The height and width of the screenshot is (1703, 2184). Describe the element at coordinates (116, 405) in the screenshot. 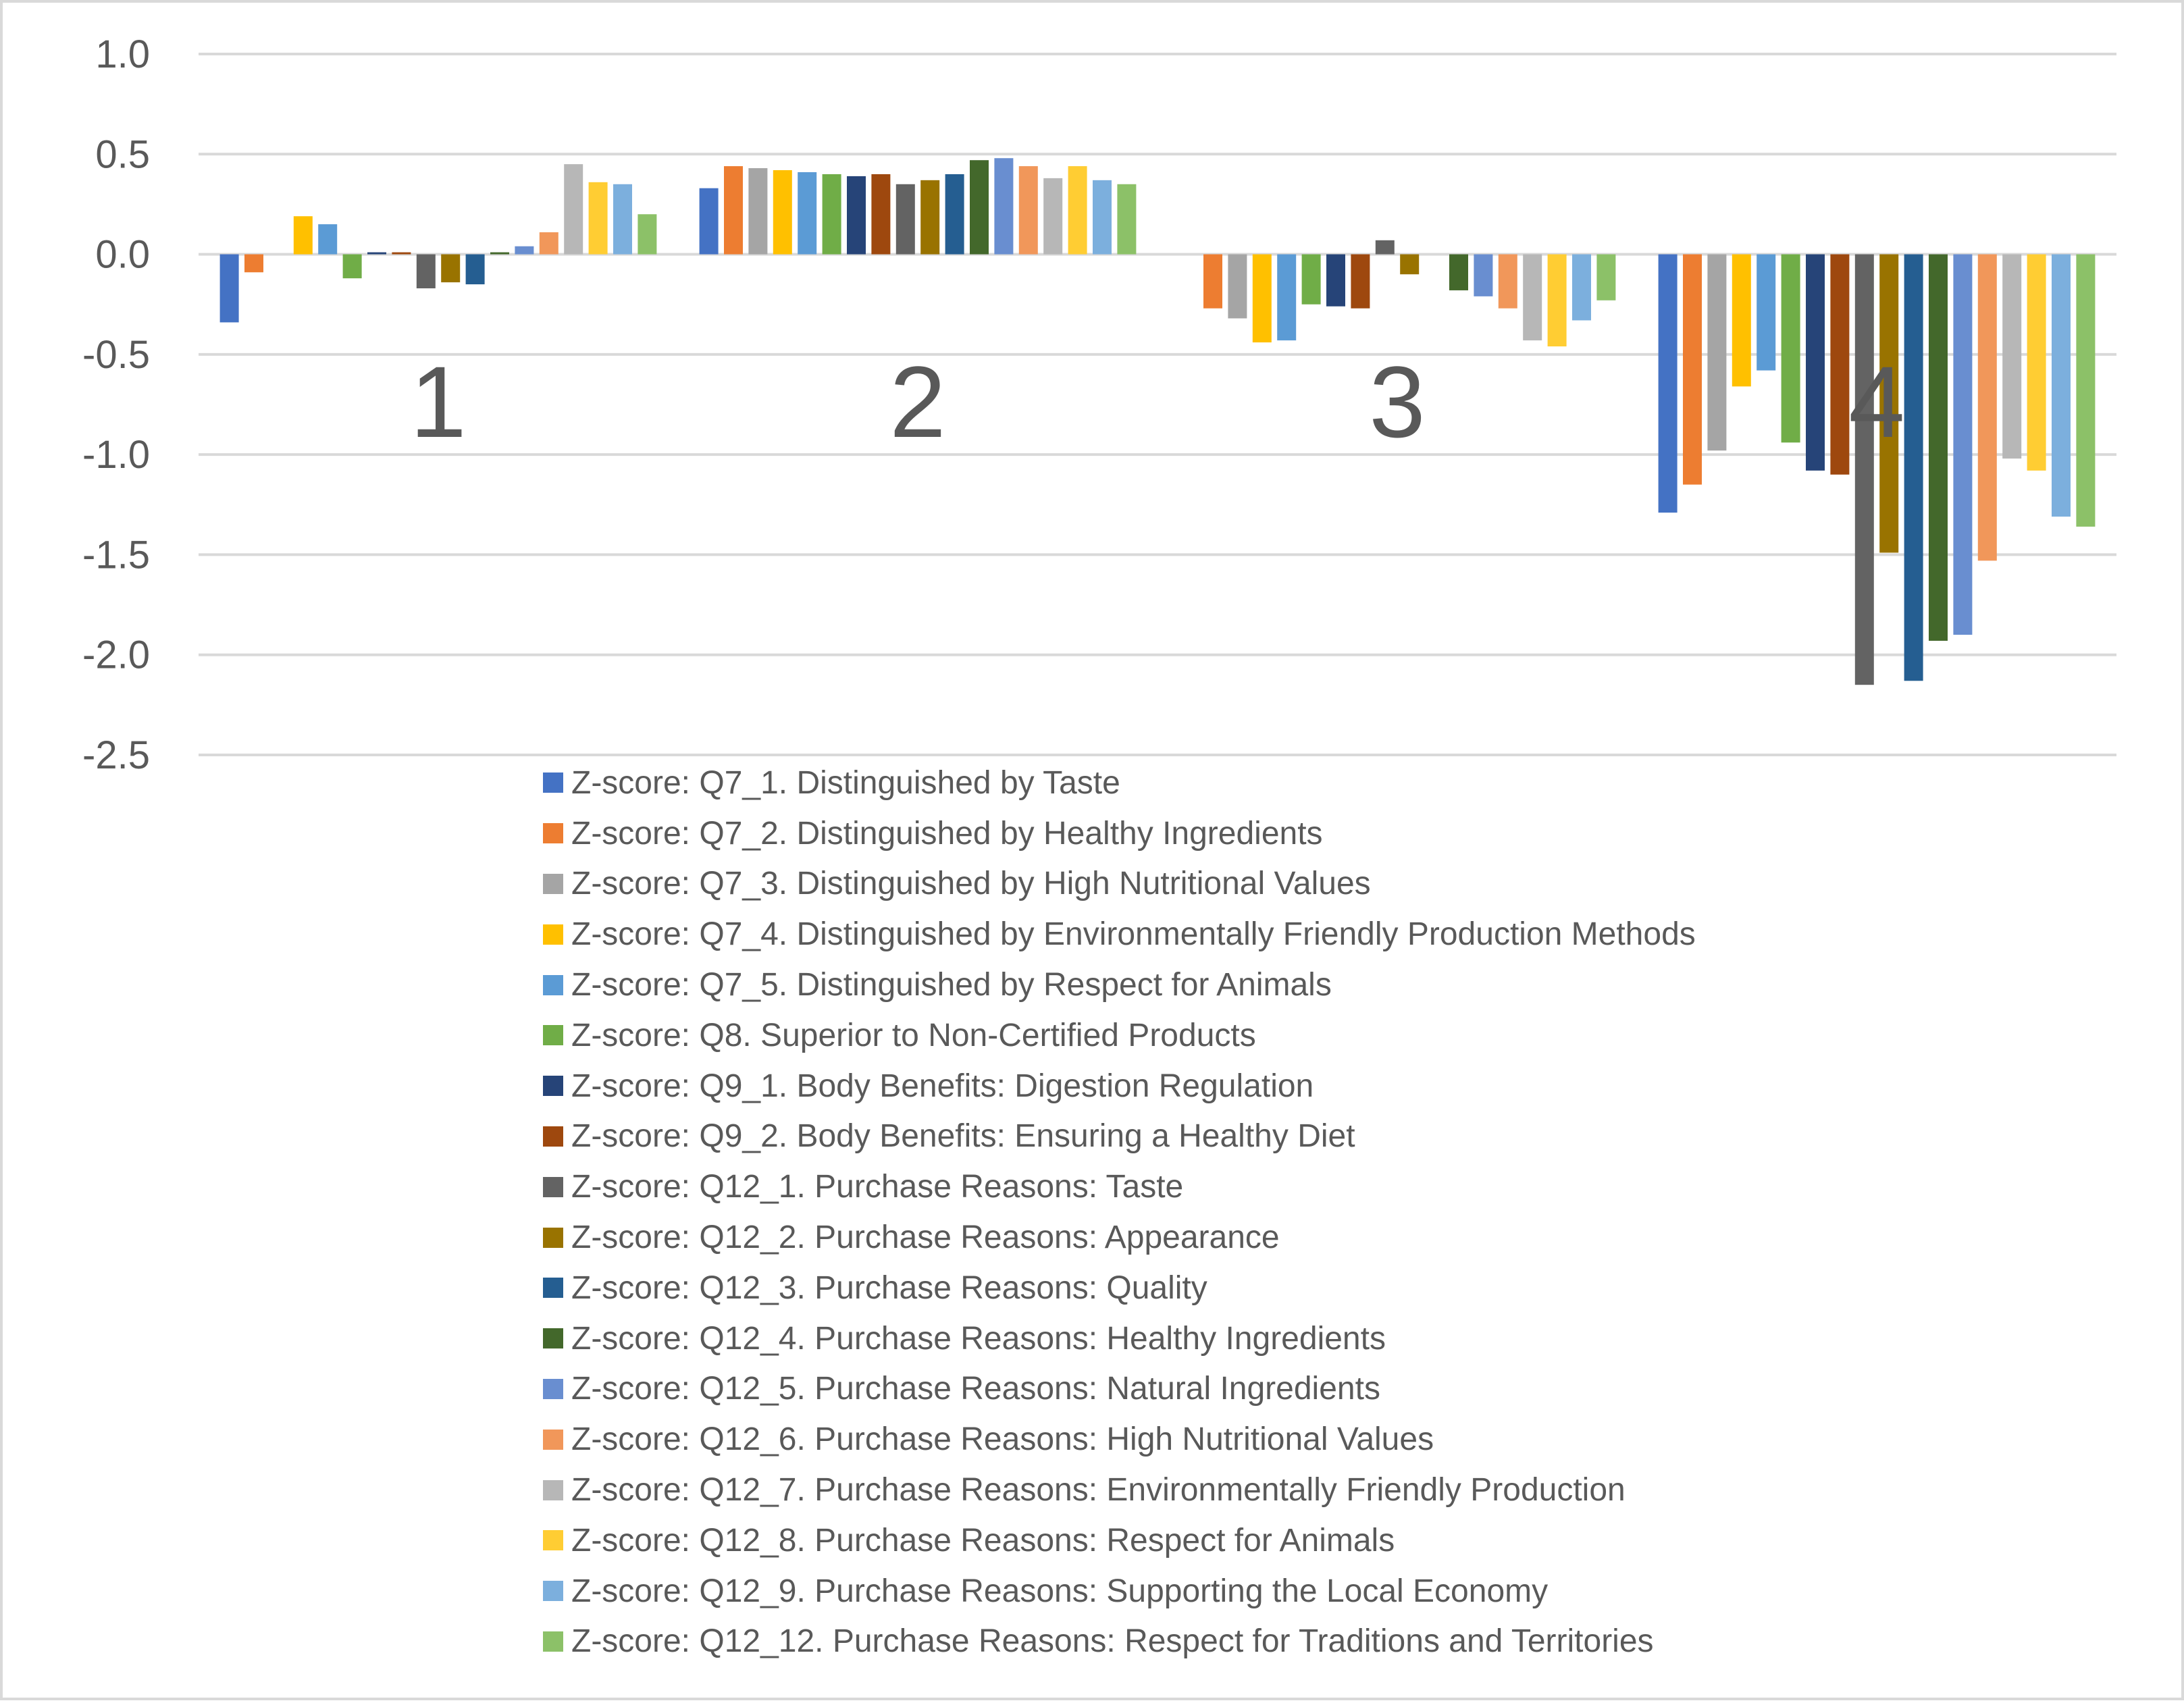

I see `y-axis-tick-labels: 1.0 0.5 0.0 -0.5 -1.0 -1.5 -2.0 -2.5` at that location.